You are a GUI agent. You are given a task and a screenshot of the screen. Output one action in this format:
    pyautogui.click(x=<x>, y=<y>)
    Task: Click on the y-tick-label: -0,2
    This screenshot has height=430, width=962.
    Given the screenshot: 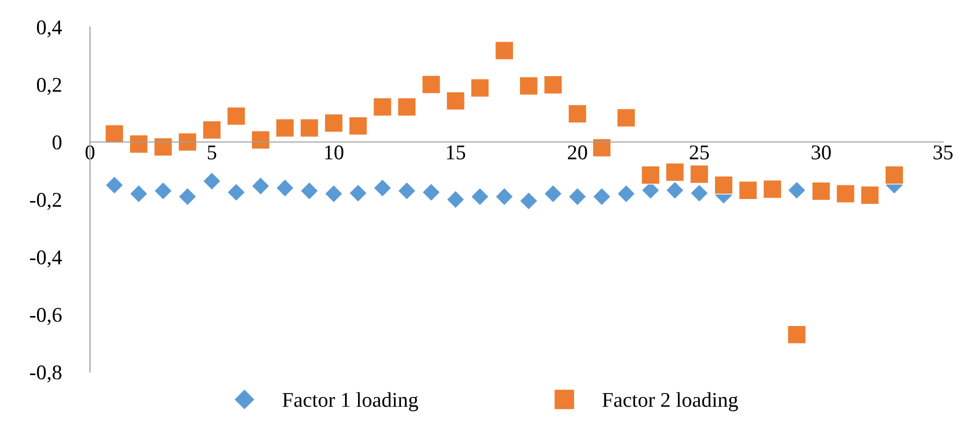 What is the action you would take?
    pyautogui.click(x=46, y=201)
    